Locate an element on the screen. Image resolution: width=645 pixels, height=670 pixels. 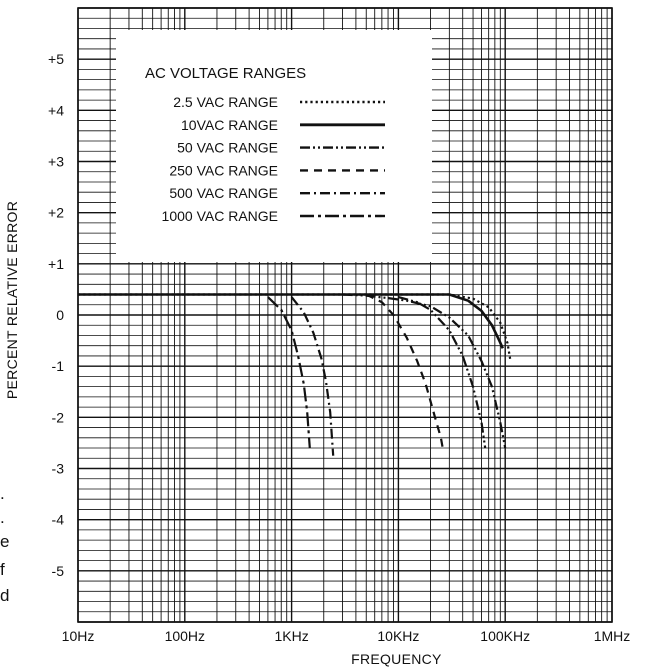
x-tick-labels: 10Hz 100Hz 1KHz 10KHz 100KHz 1MHz is located at coordinates (346, 636).